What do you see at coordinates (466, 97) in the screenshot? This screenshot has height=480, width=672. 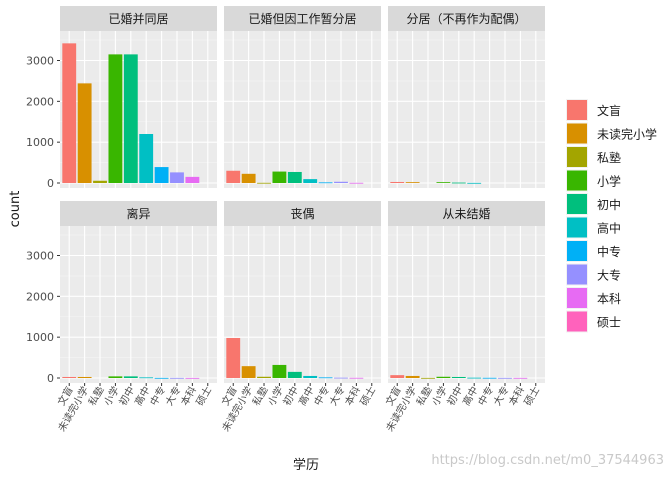 I see `facet-panel: 分居（不再作为配偶）` at bounding box center [466, 97].